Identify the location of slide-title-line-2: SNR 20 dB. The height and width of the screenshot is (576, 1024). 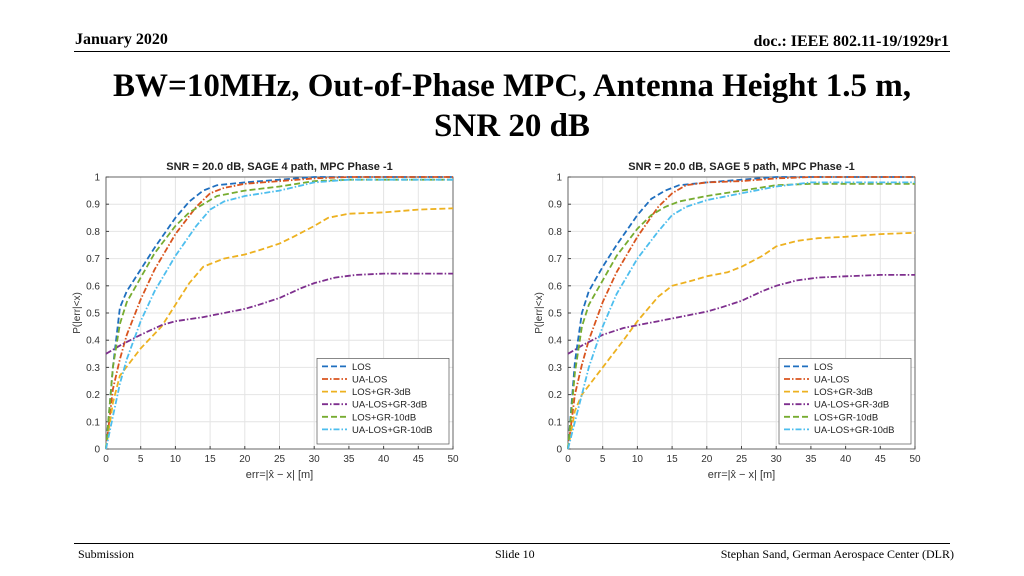
(512, 126).